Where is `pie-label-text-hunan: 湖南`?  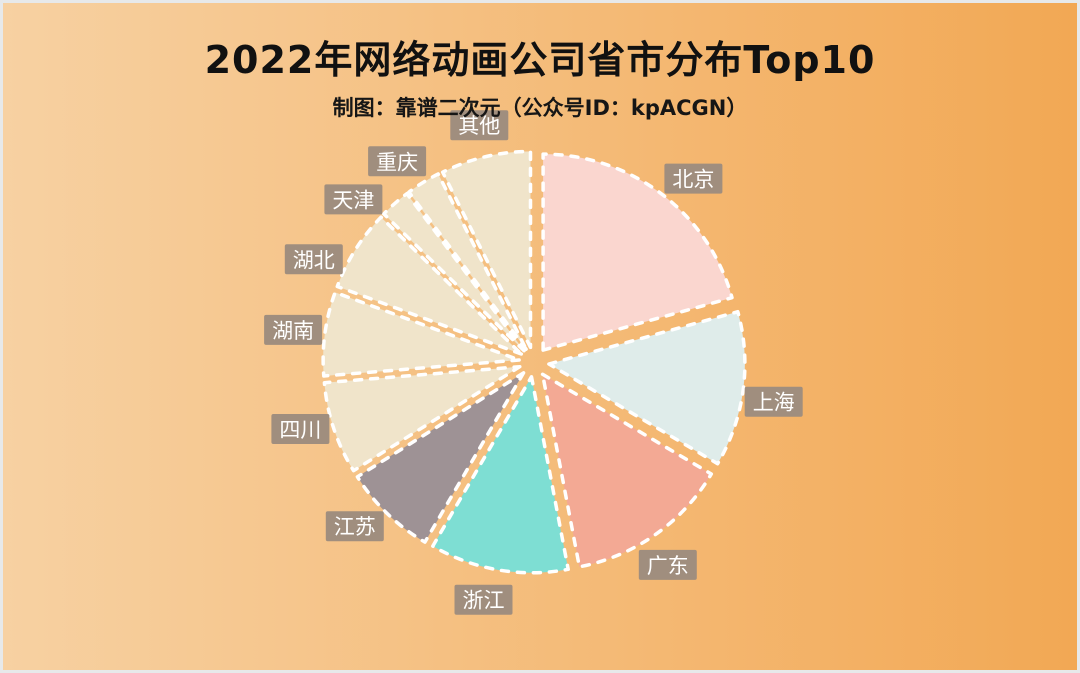 pie-label-text-hunan: 湖南 is located at coordinates (293, 331).